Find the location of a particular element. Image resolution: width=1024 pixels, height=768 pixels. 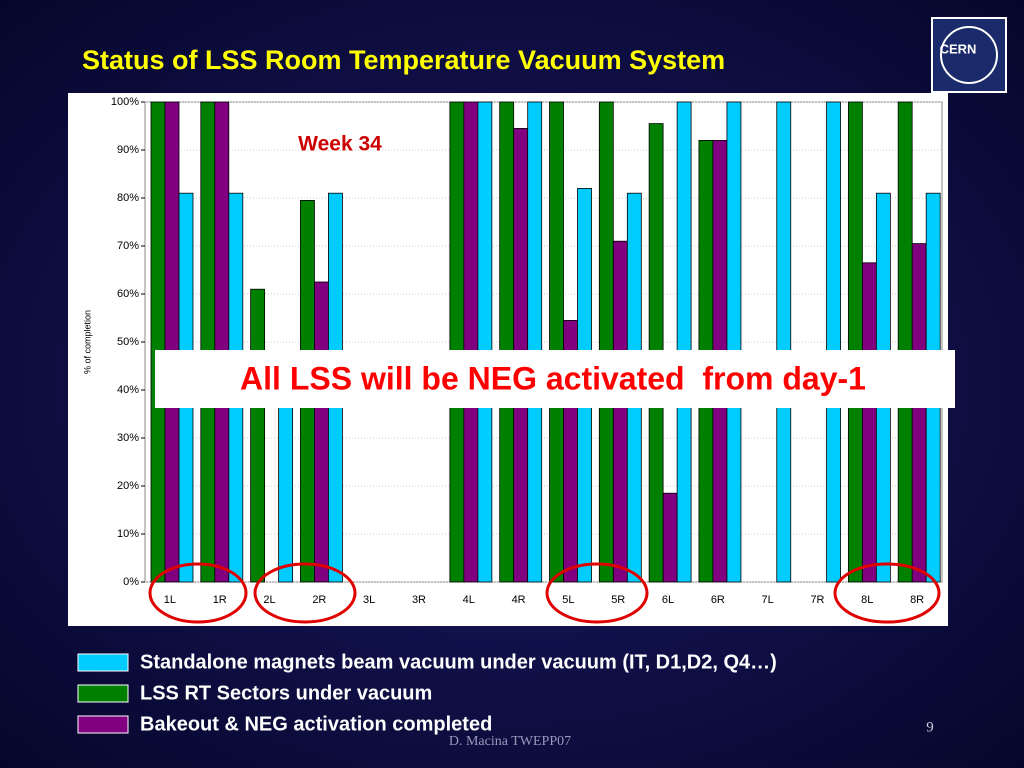

y-tick-label: 90% is located at coordinates (128, 150).